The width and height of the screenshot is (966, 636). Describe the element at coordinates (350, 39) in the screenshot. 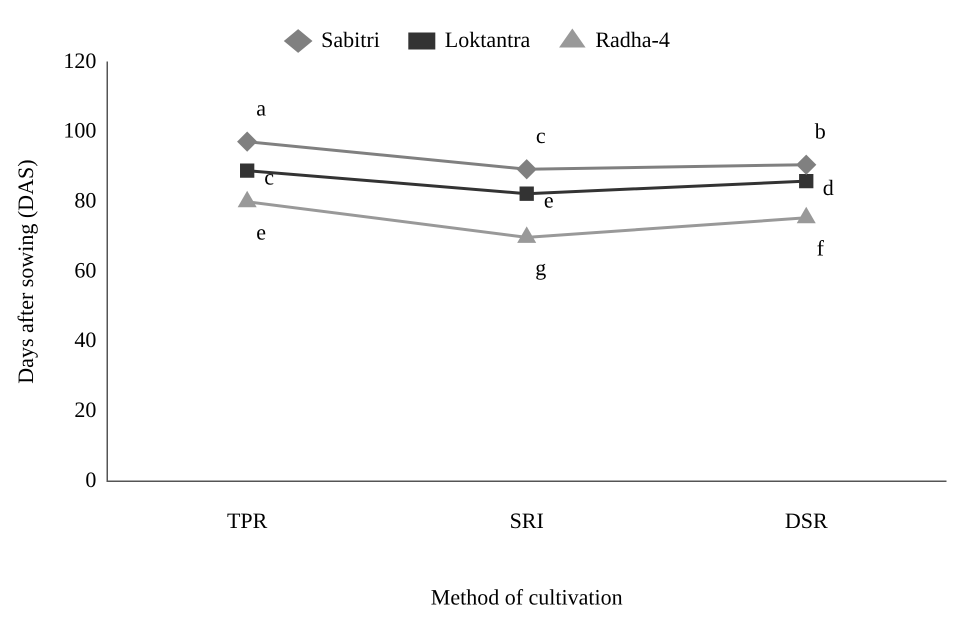

I see `legend-label: Sabitri` at that location.